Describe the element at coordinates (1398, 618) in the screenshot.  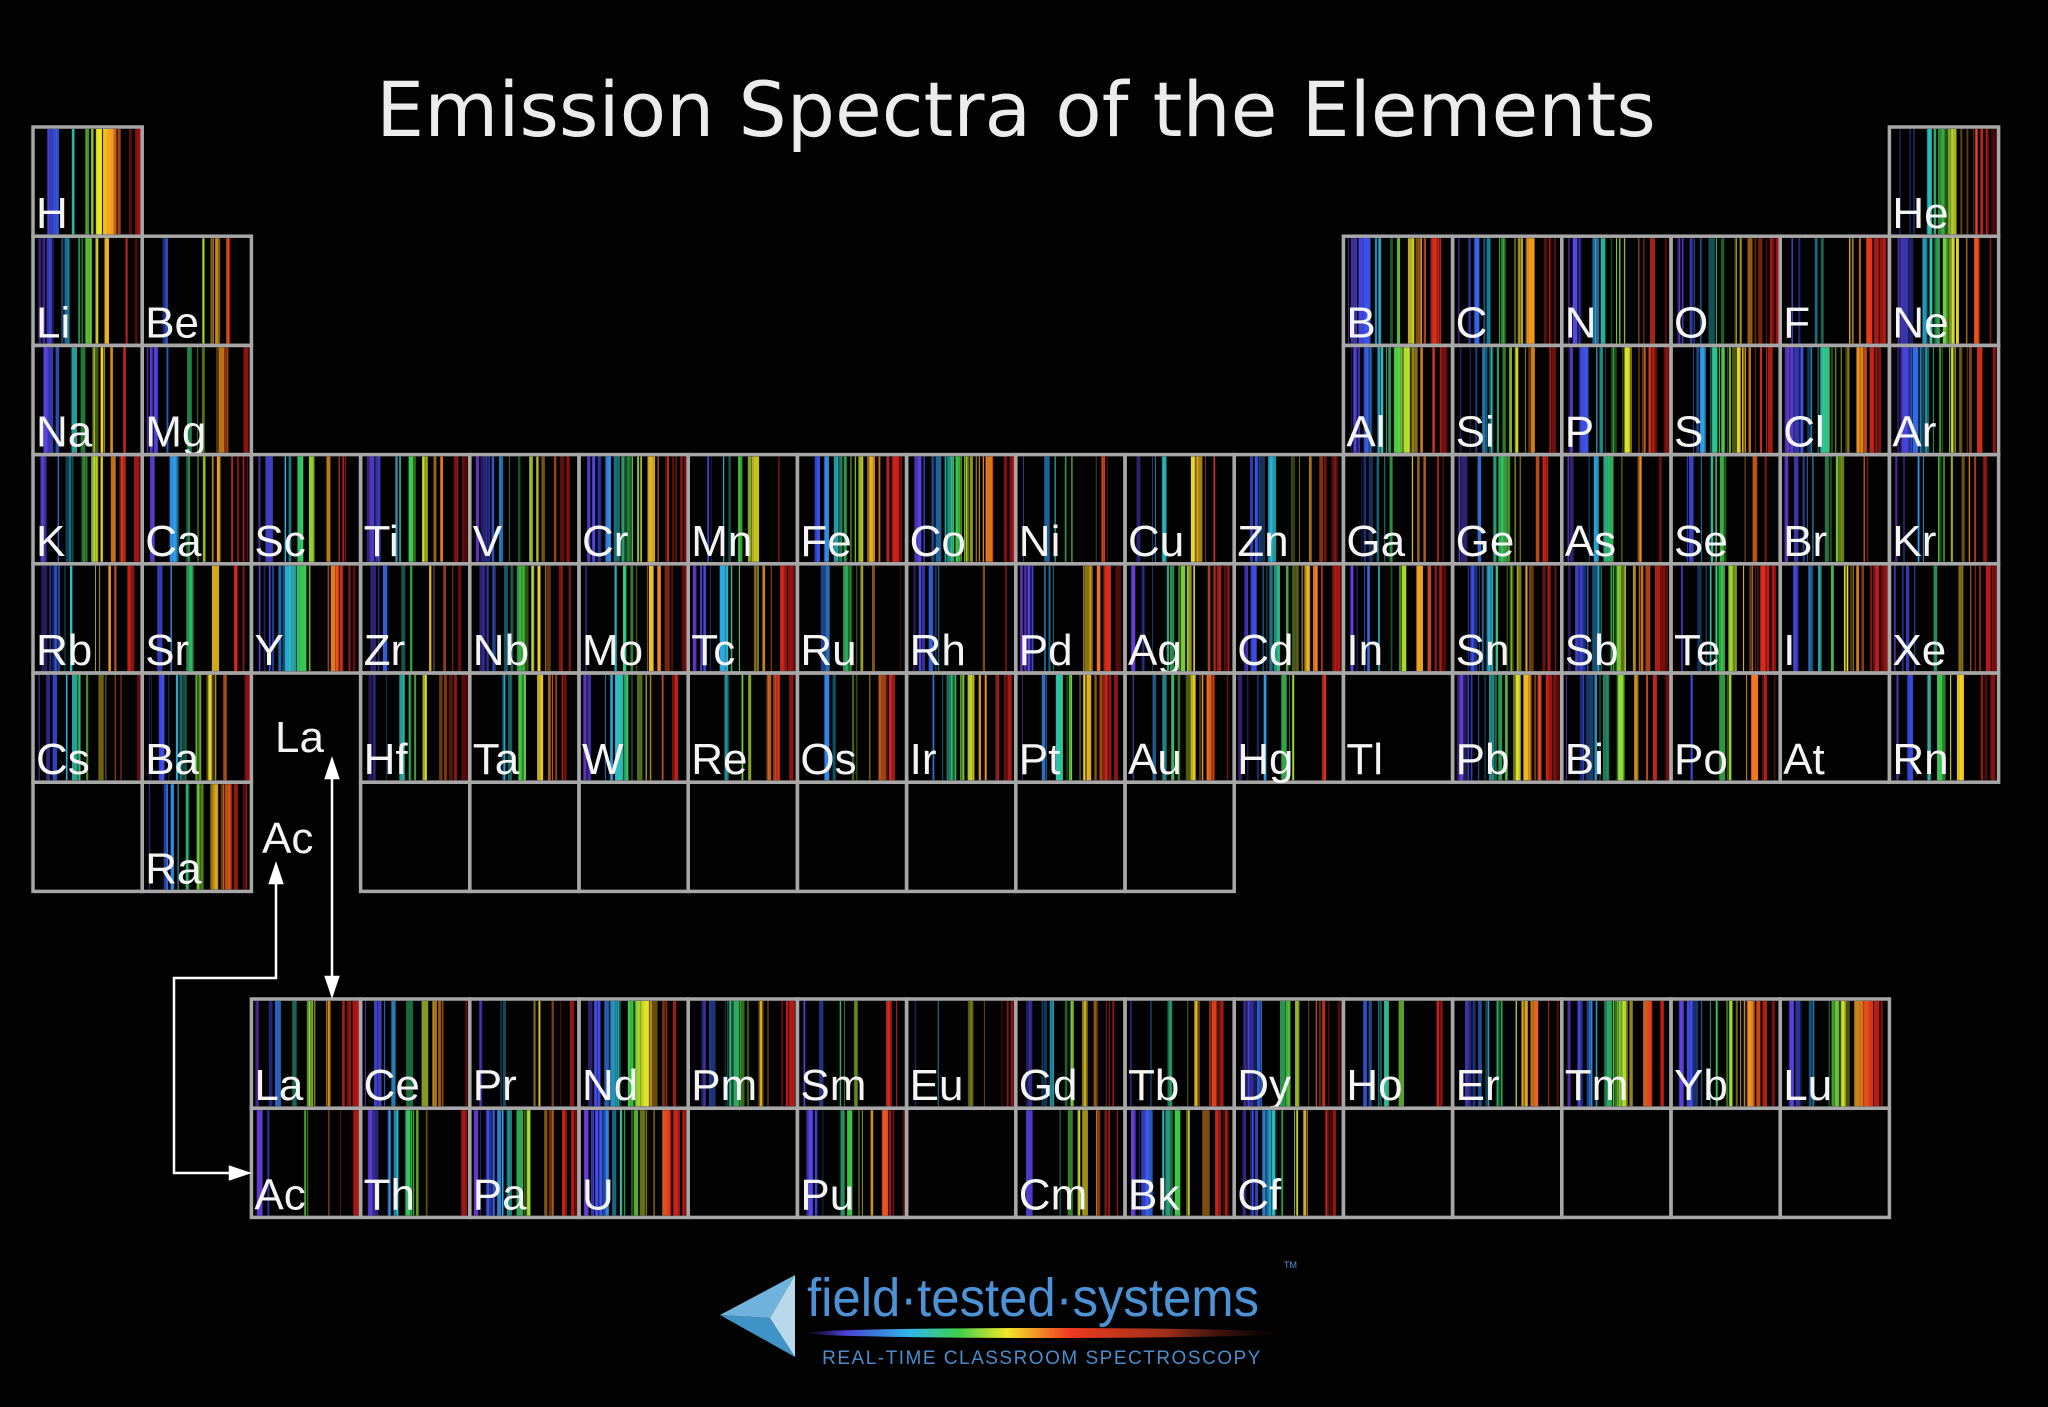
I see `element-cell-in: In` at that location.